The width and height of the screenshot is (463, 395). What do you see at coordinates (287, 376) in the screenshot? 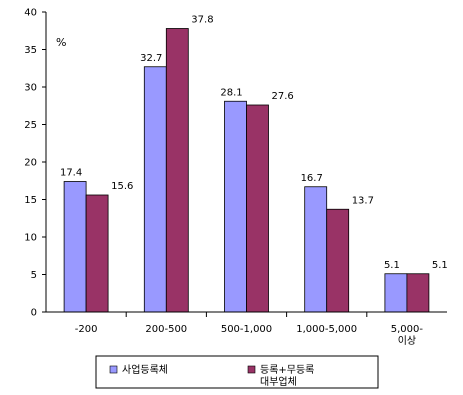
I see `legend-label-2: 등록+무등록 대부업체` at bounding box center [287, 376].